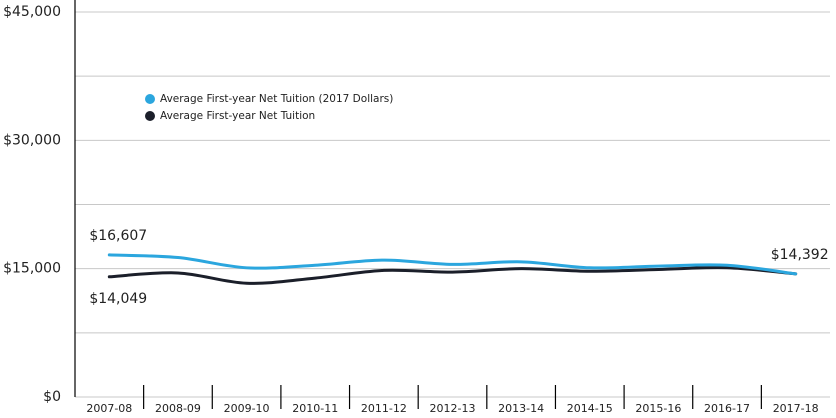  What do you see at coordinates (247, 408) in the screenshot?
I see `x-tick-label: 2009-10` at bounding box center [247, 408].